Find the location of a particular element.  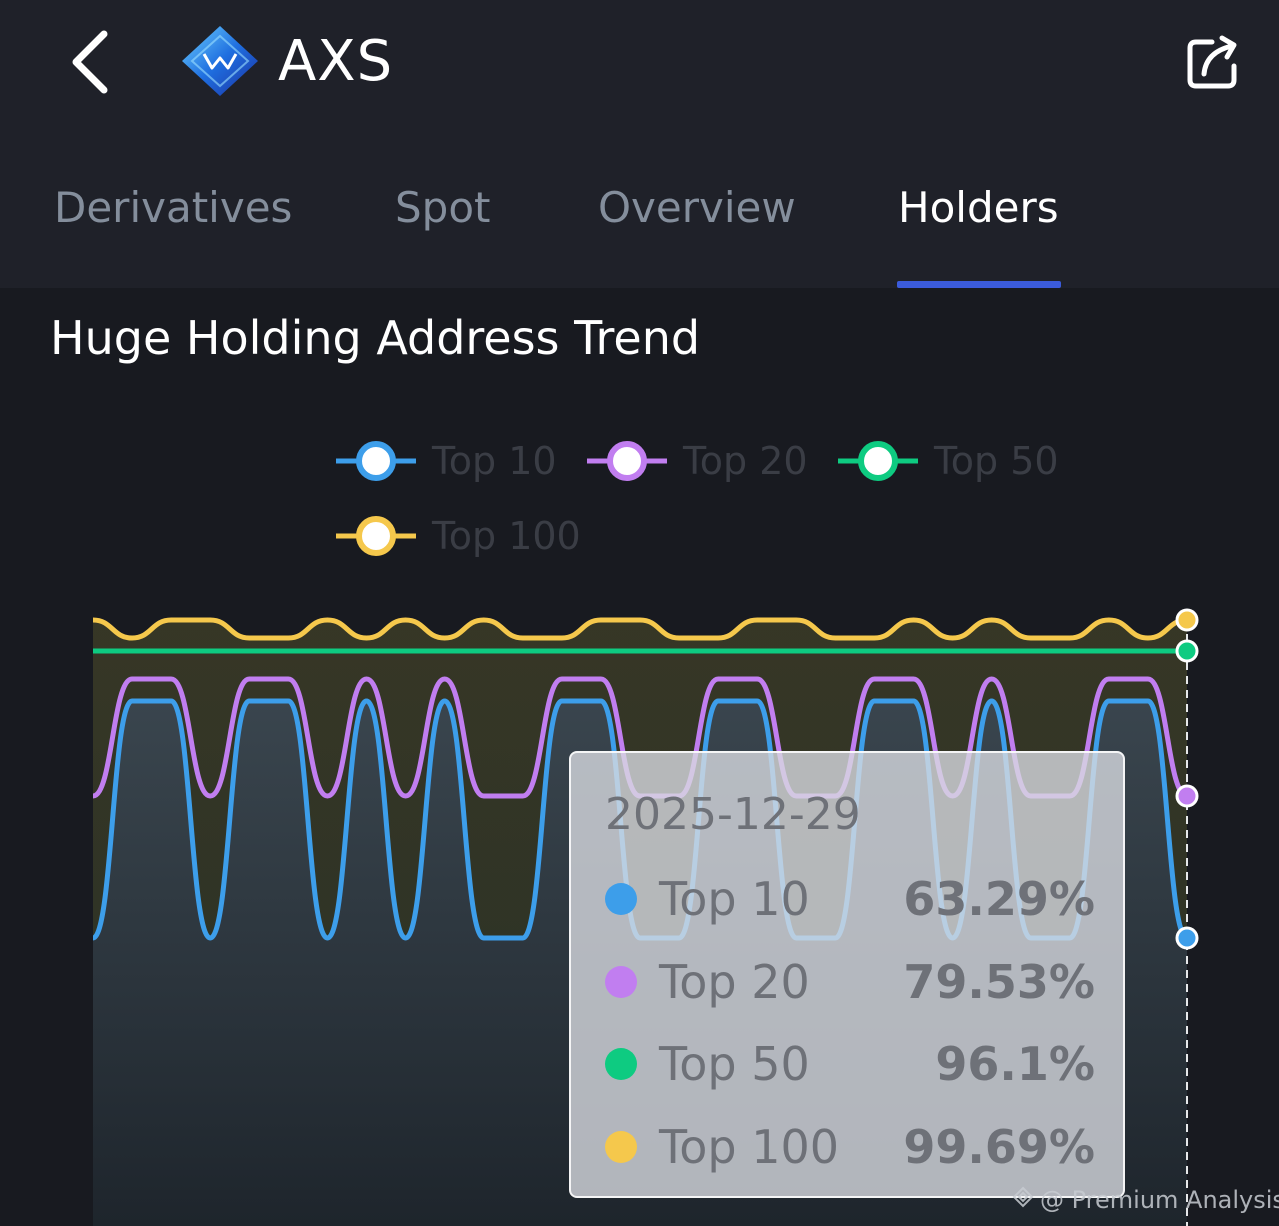

tooltip-row-top-50: Top 50 96.1% is located at coordinates (850, 1064).